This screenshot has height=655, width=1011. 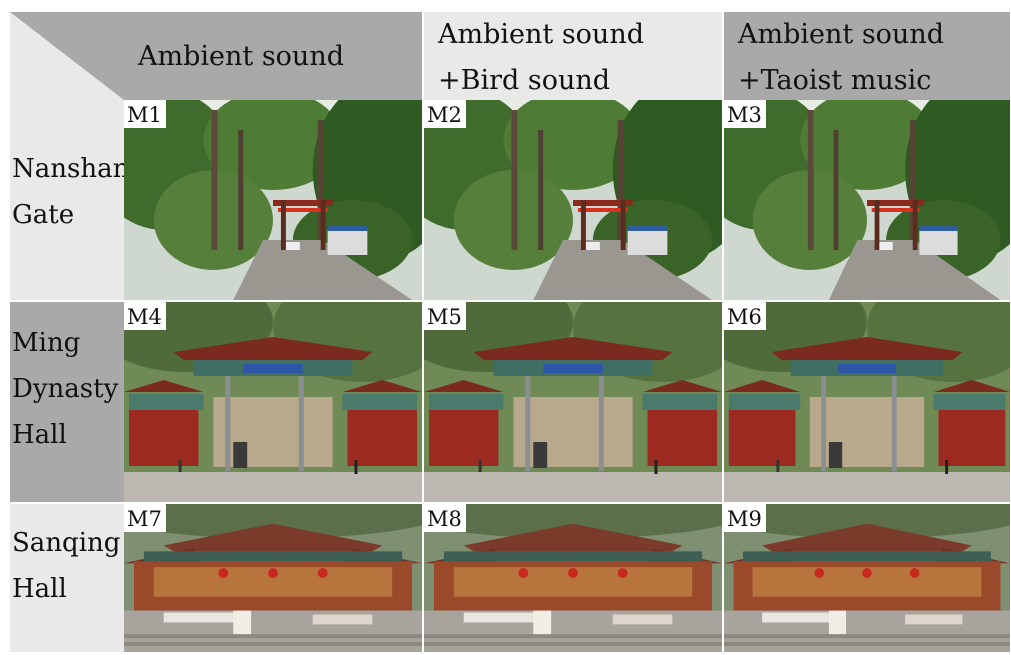 I want to click on row-label-line: Sanqing, so click(x=66, y=543).